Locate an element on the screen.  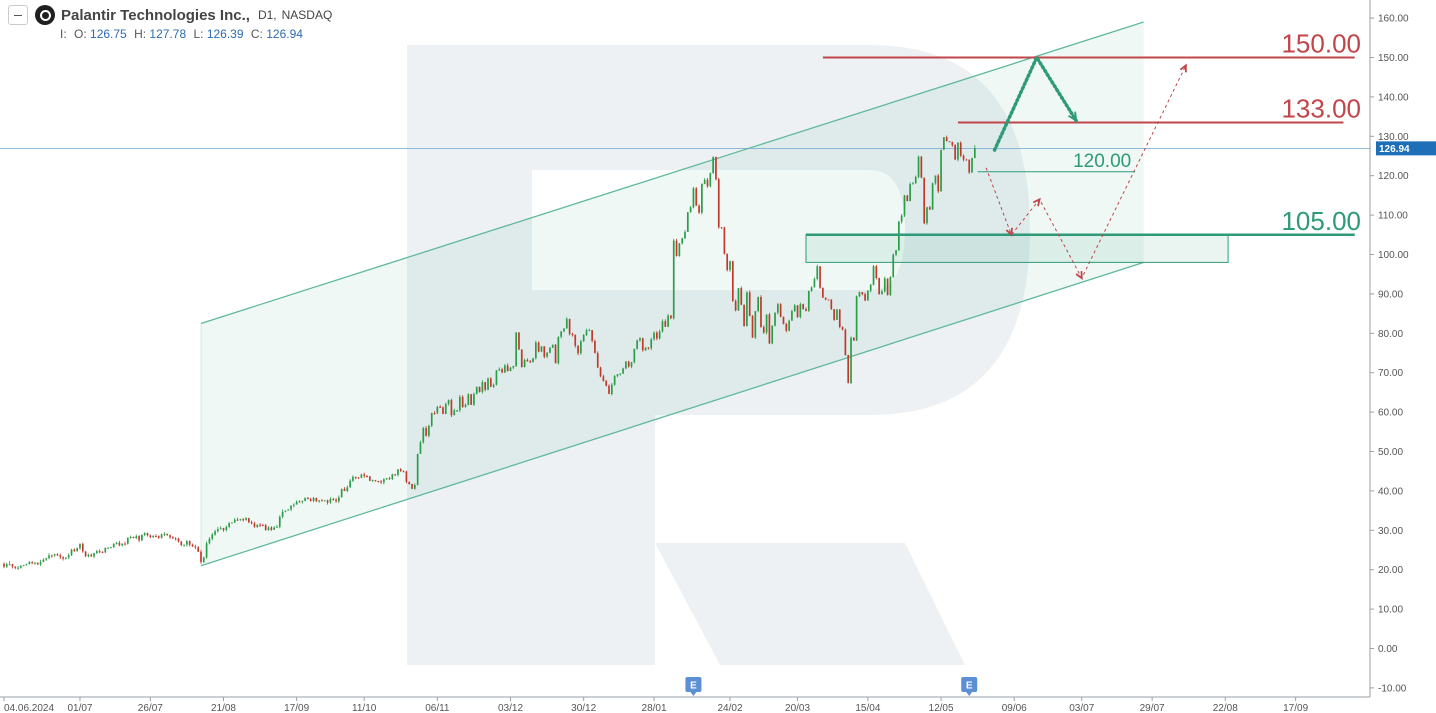
minus-icon is located at coordinates (18, 15).